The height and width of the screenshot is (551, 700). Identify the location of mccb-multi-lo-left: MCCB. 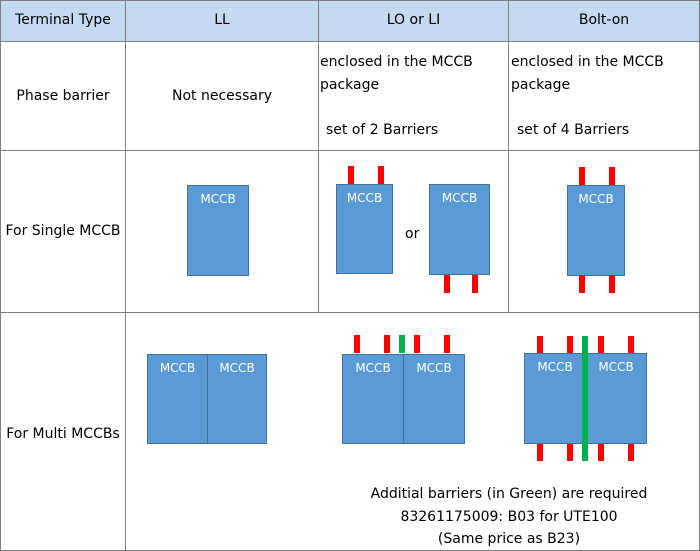
(373, 399).